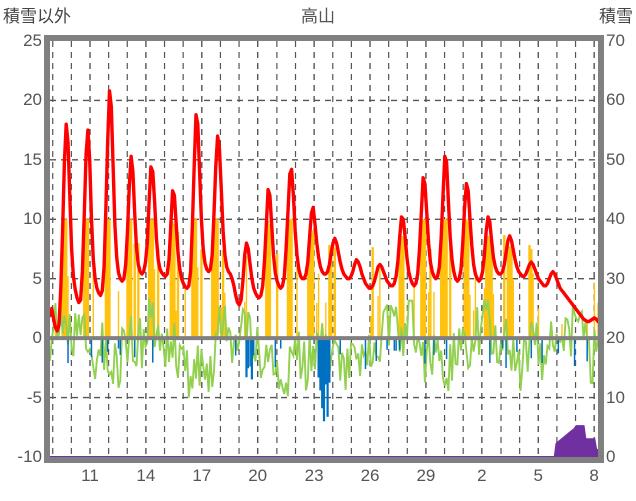 The image size is (636, 501). Describe the element at coordinates (32, 40) in the screenshot. I see `y-tick-left-25: 25` at that location.